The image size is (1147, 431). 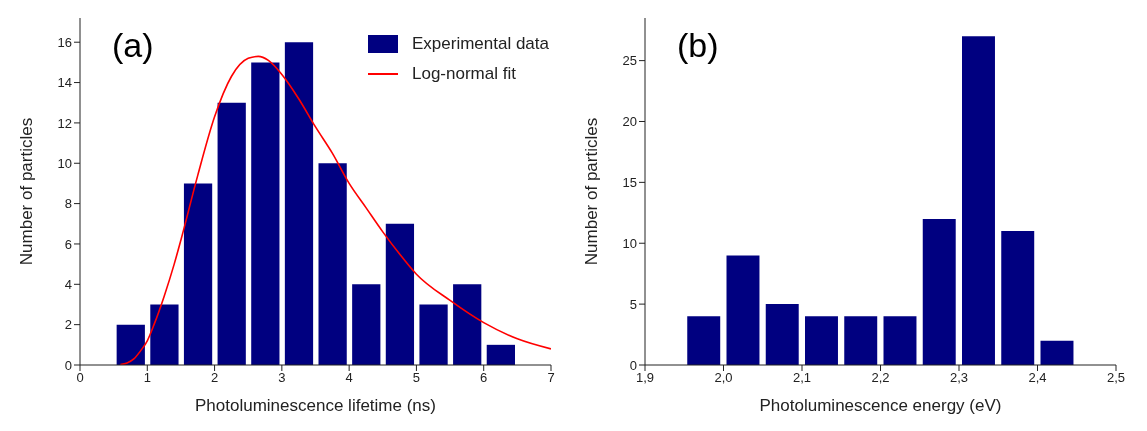 What do you see at coordinates (64, 123) in the screenshot?
I see `y-tick-label: 12` at bounding box center [64, 123].